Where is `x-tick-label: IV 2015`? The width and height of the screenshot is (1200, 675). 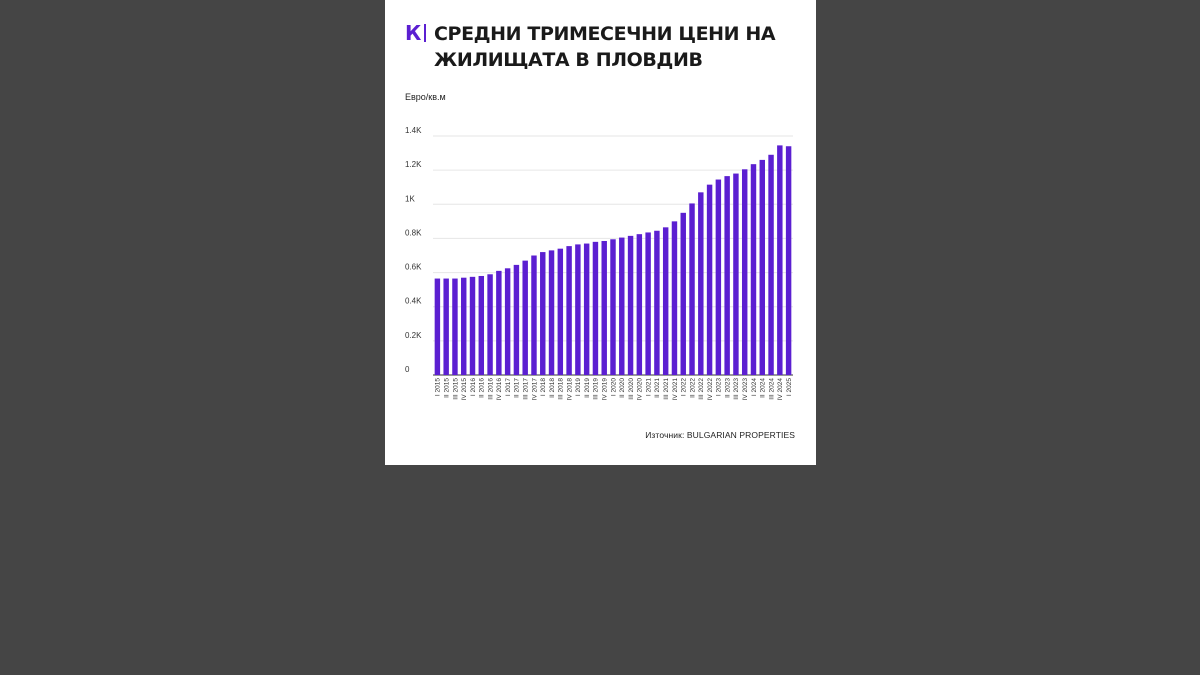 x-tick-label: IV 2015 is located at coordinates (464, 389).